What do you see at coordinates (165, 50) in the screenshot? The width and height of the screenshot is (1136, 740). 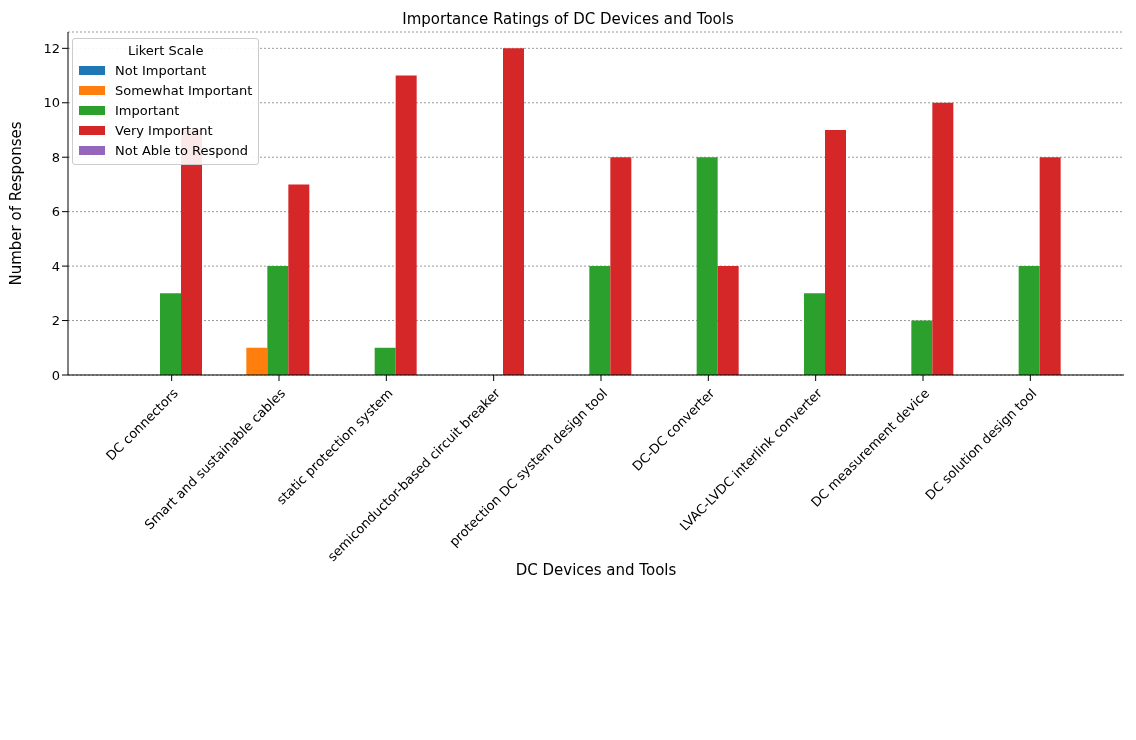 I see `legend-title: Likert Scale` at bounding box center [165, 50].